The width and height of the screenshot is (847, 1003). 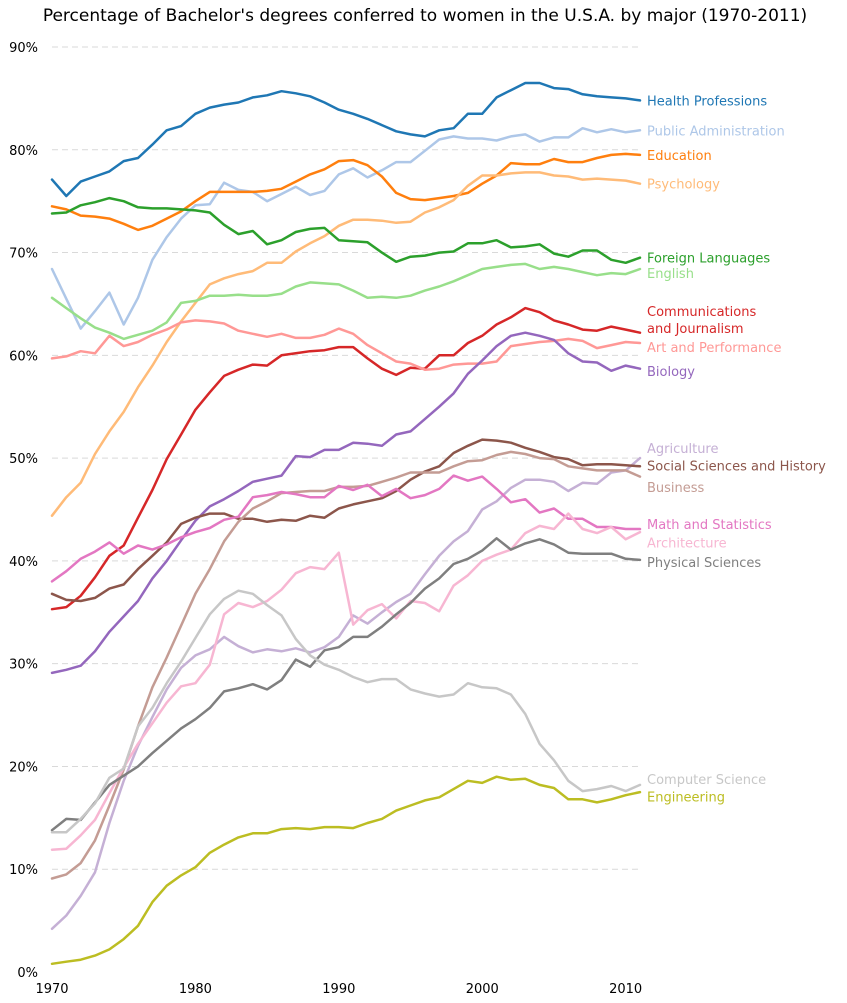 I want to click on series-label: Education, so click(x=679, y=156).